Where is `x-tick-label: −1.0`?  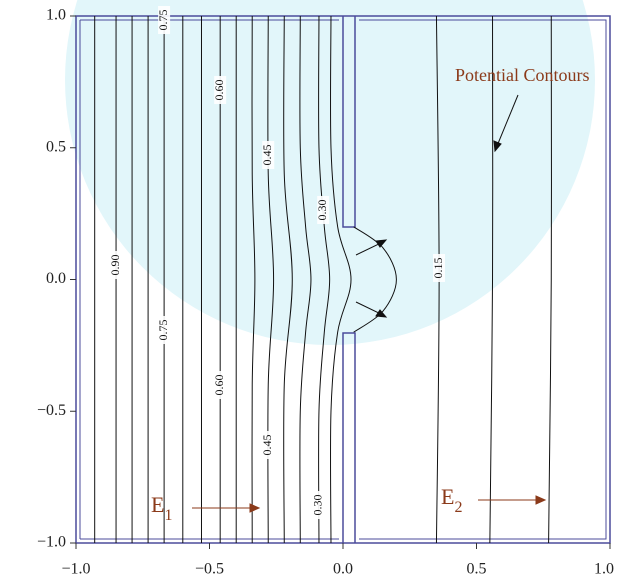 x-tick-label: −1.0 is located at coordinates (75, 569).